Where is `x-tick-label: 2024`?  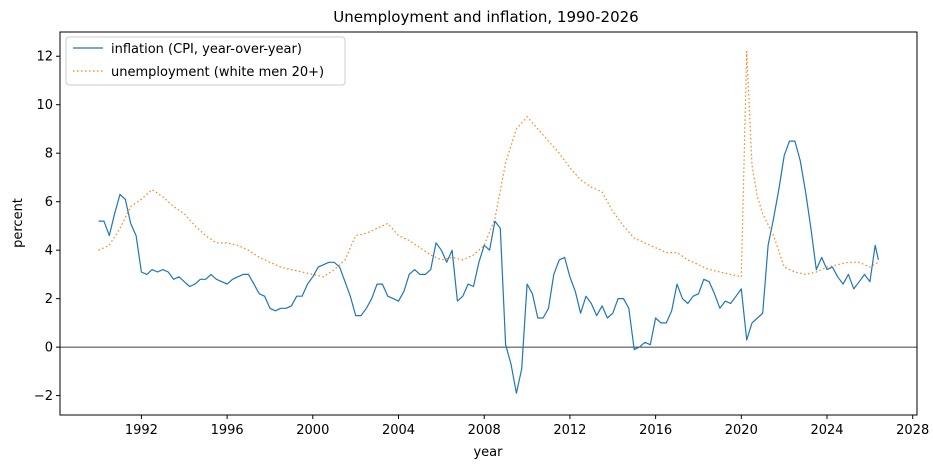
x-tick-label: 2024 is located at coordinates (826, 430).